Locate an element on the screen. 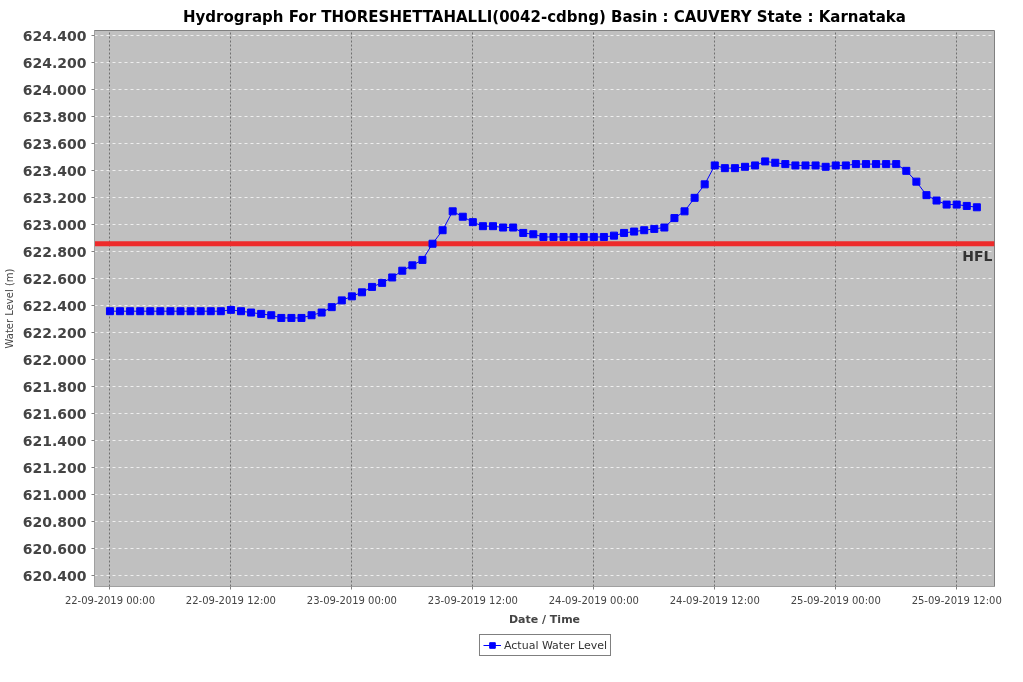 This screenshot has height=682, width=1023. x-tick-label: 25-09-2019 12:00 is located at coordinates (956, 600).